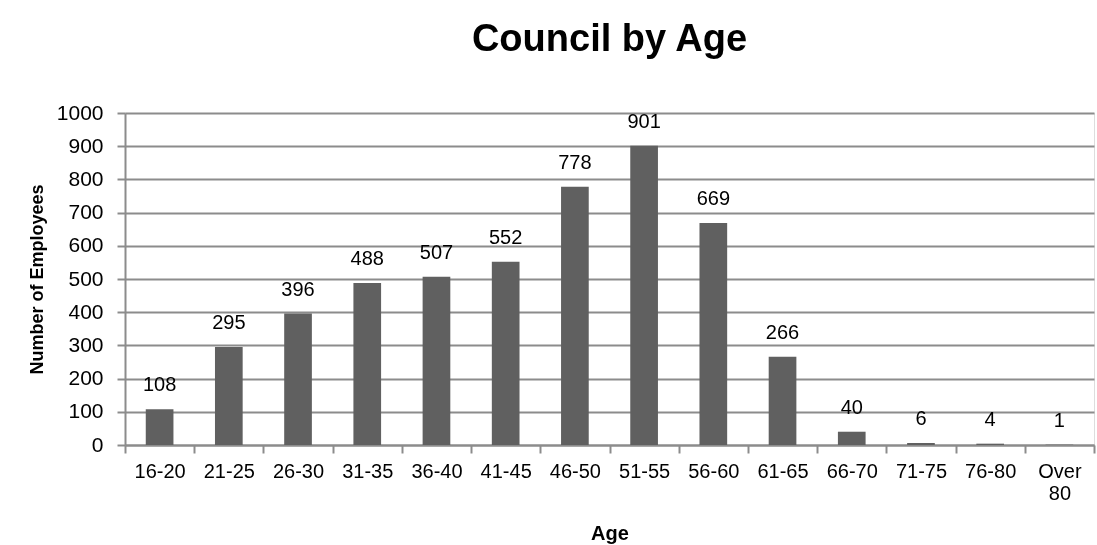 The height and width of the screenshot is (545, 1097). What do you see at coordinates (506, 470) in the screenshot?
I see `x-tick-label: 41-45` at bounding box center [506, 470].